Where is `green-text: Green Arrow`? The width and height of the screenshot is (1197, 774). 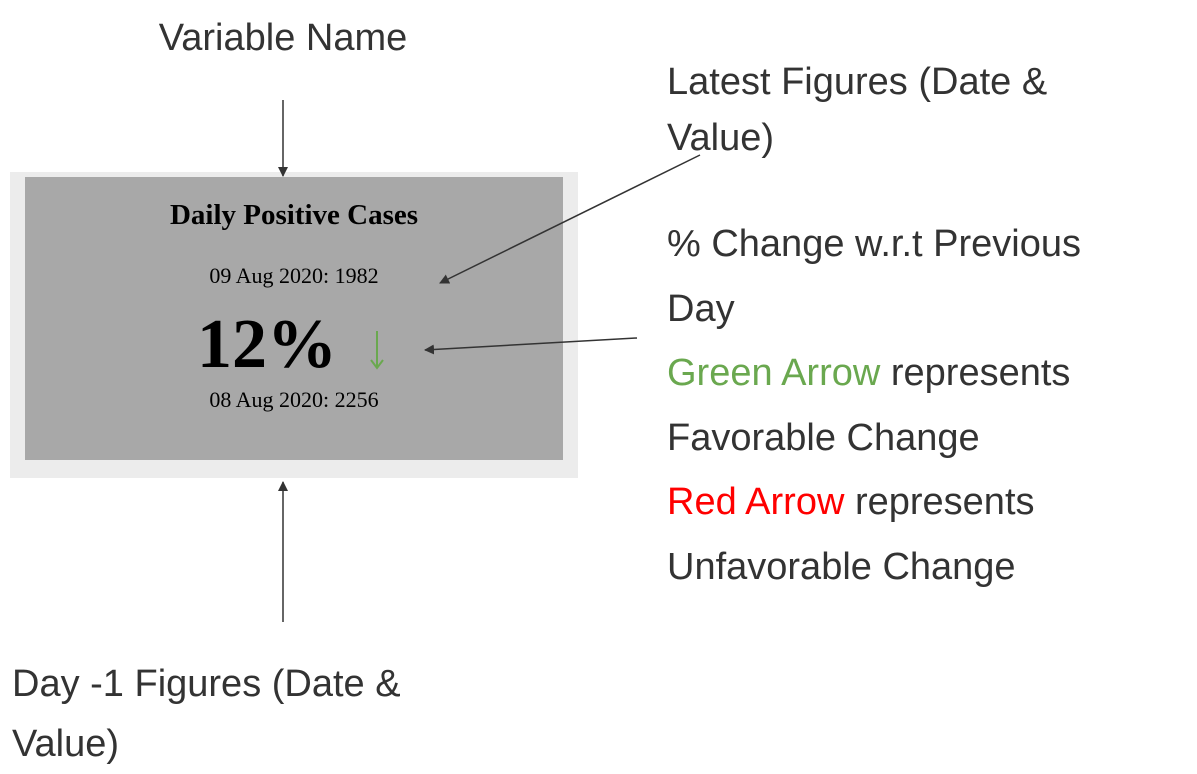 green-text: Green Arrow is located at coordinates (774, 373).